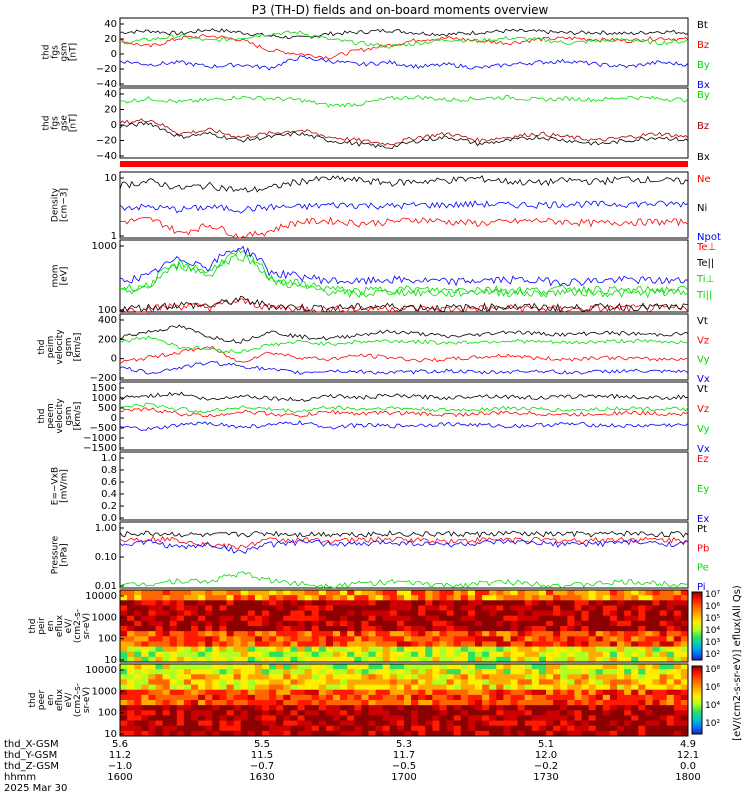 The image size is (750, 800). Describe the element at coordinates (60, 347) in the screenshot. I see `ylabel-text: velocity` at that location.